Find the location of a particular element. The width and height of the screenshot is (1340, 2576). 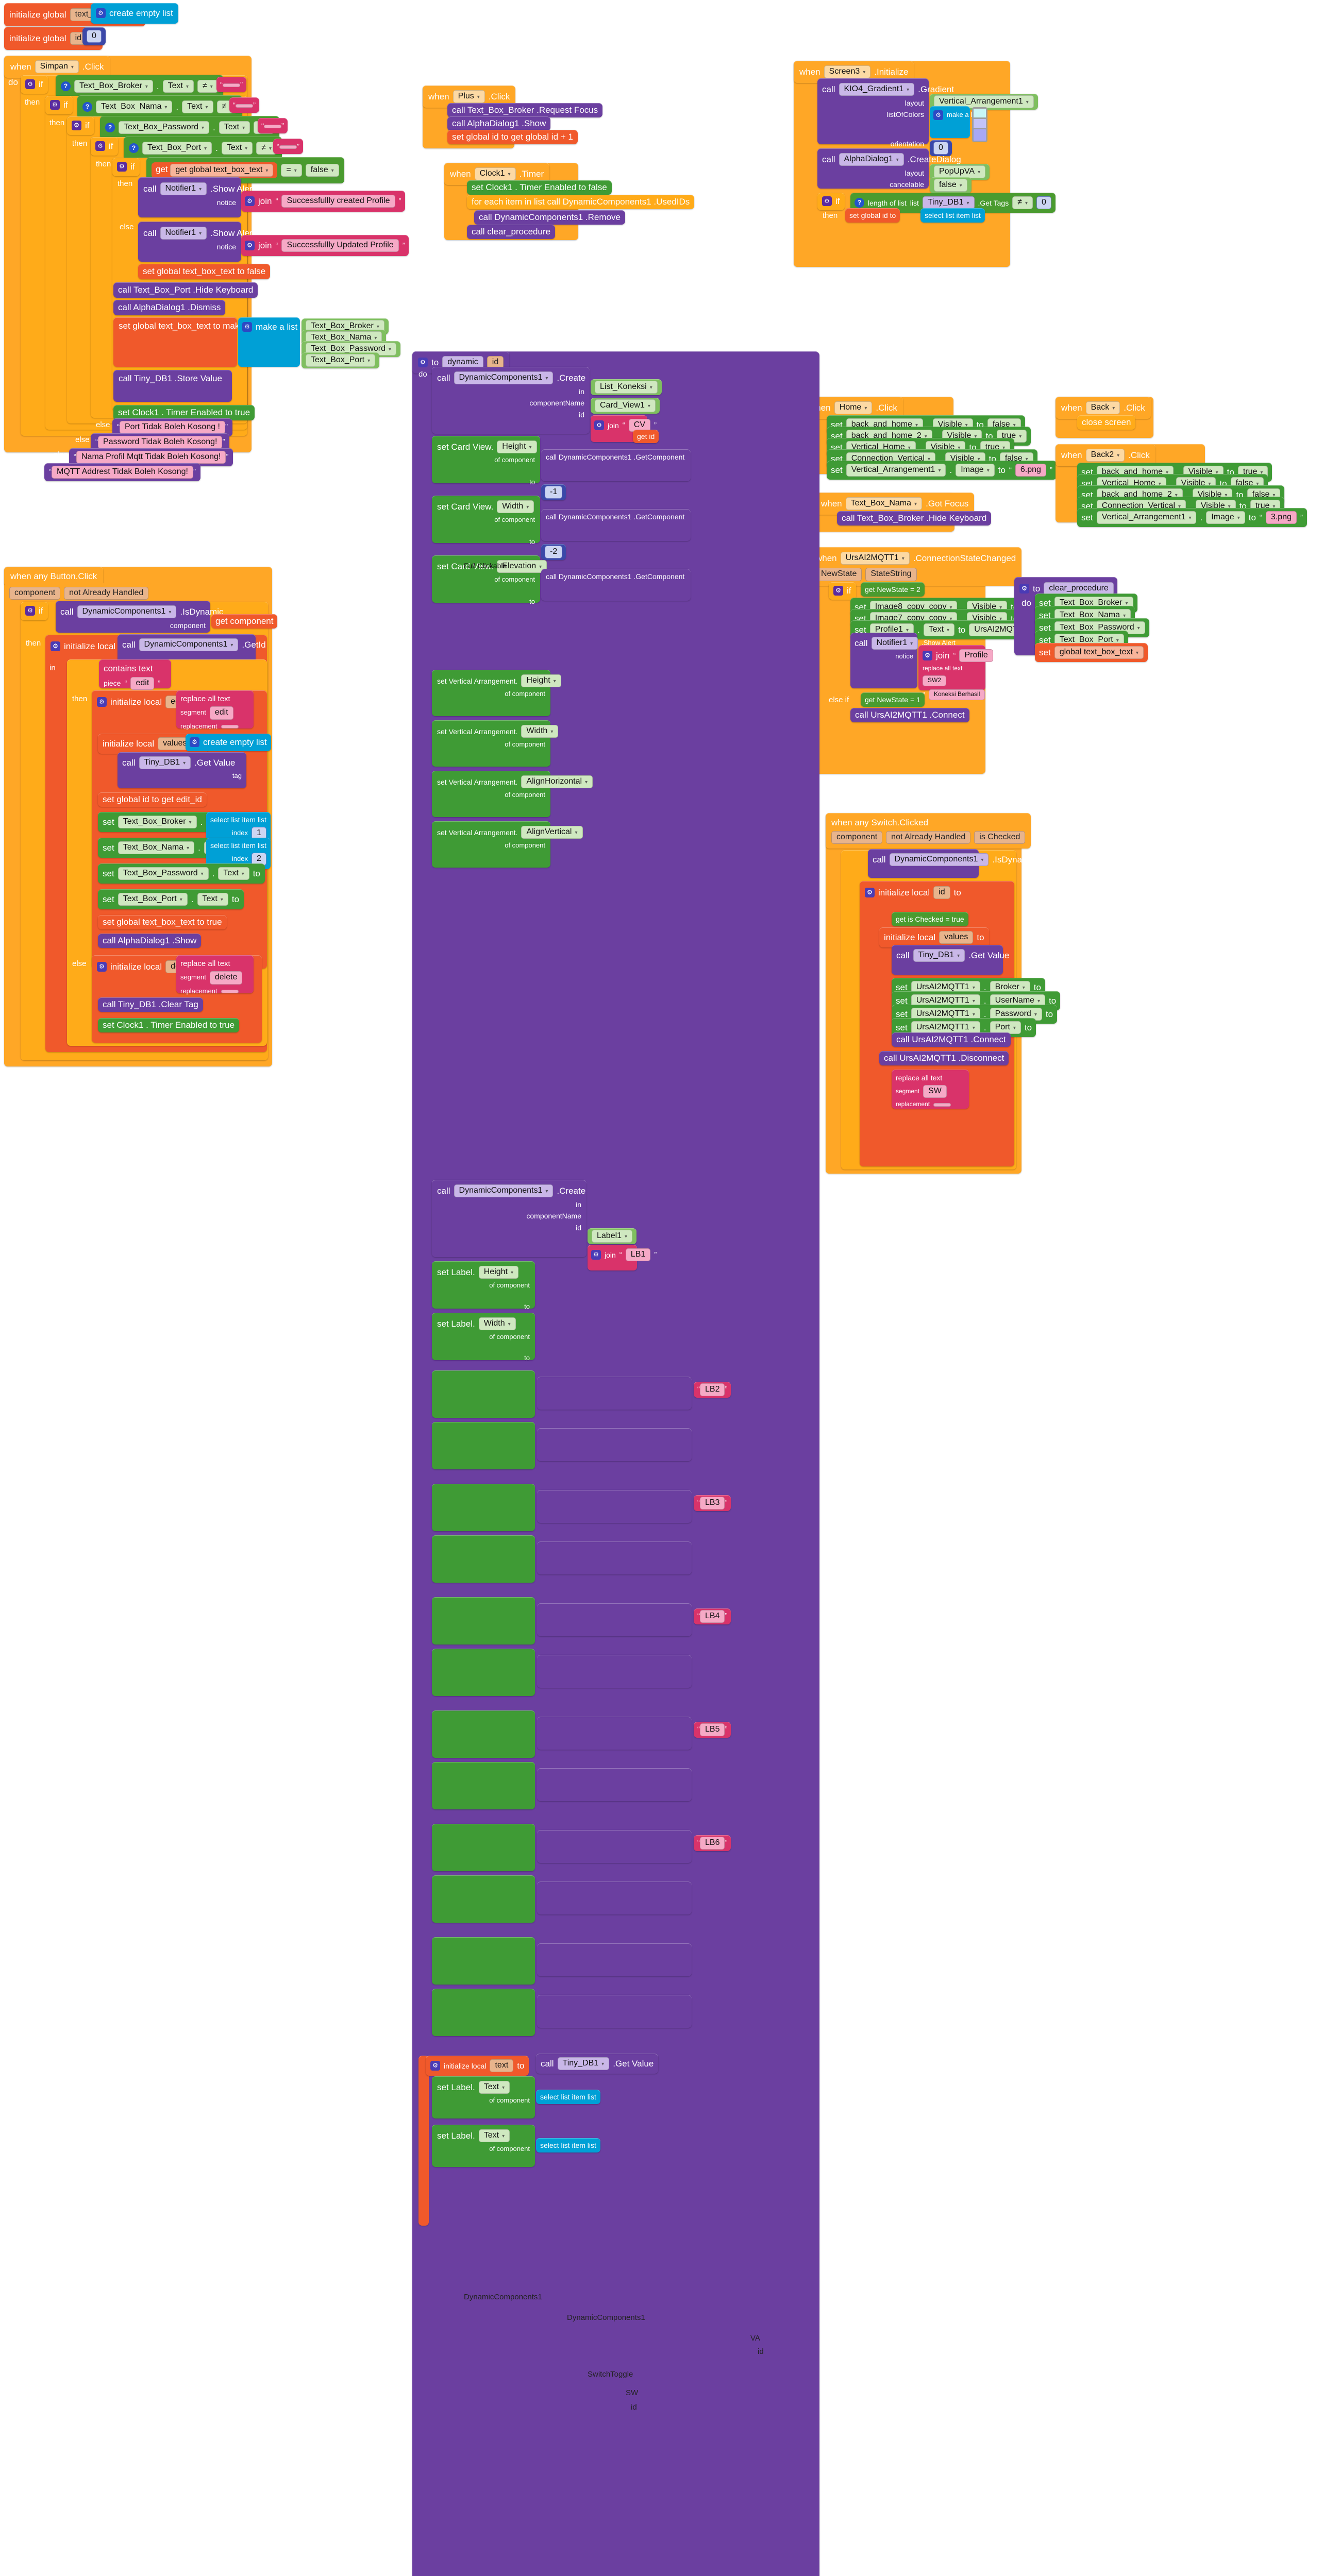

call-notifier-showalert-updated: call Notifier1 .Show Alert notice is located at coordinates (196, 242).